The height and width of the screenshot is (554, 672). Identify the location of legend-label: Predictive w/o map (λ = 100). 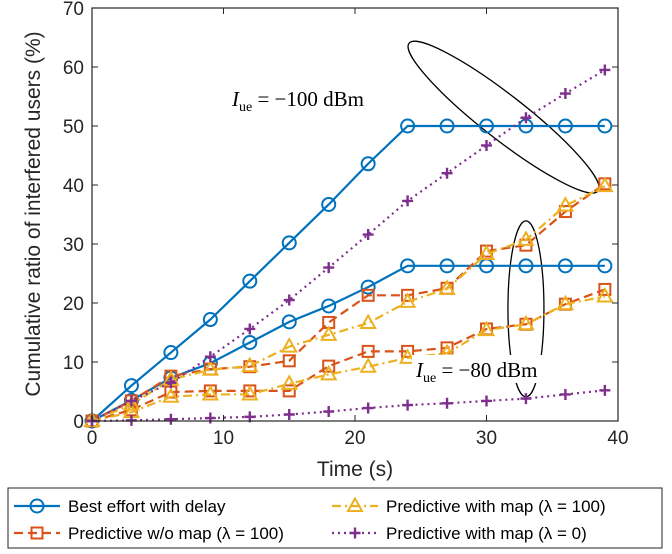
(176, 533).